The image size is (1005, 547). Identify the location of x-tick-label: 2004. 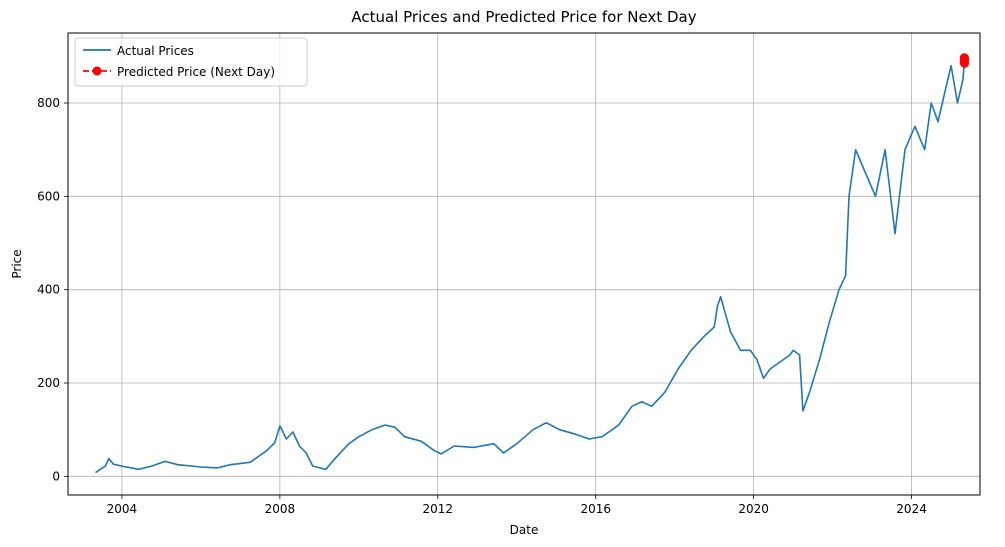
(122, 509).